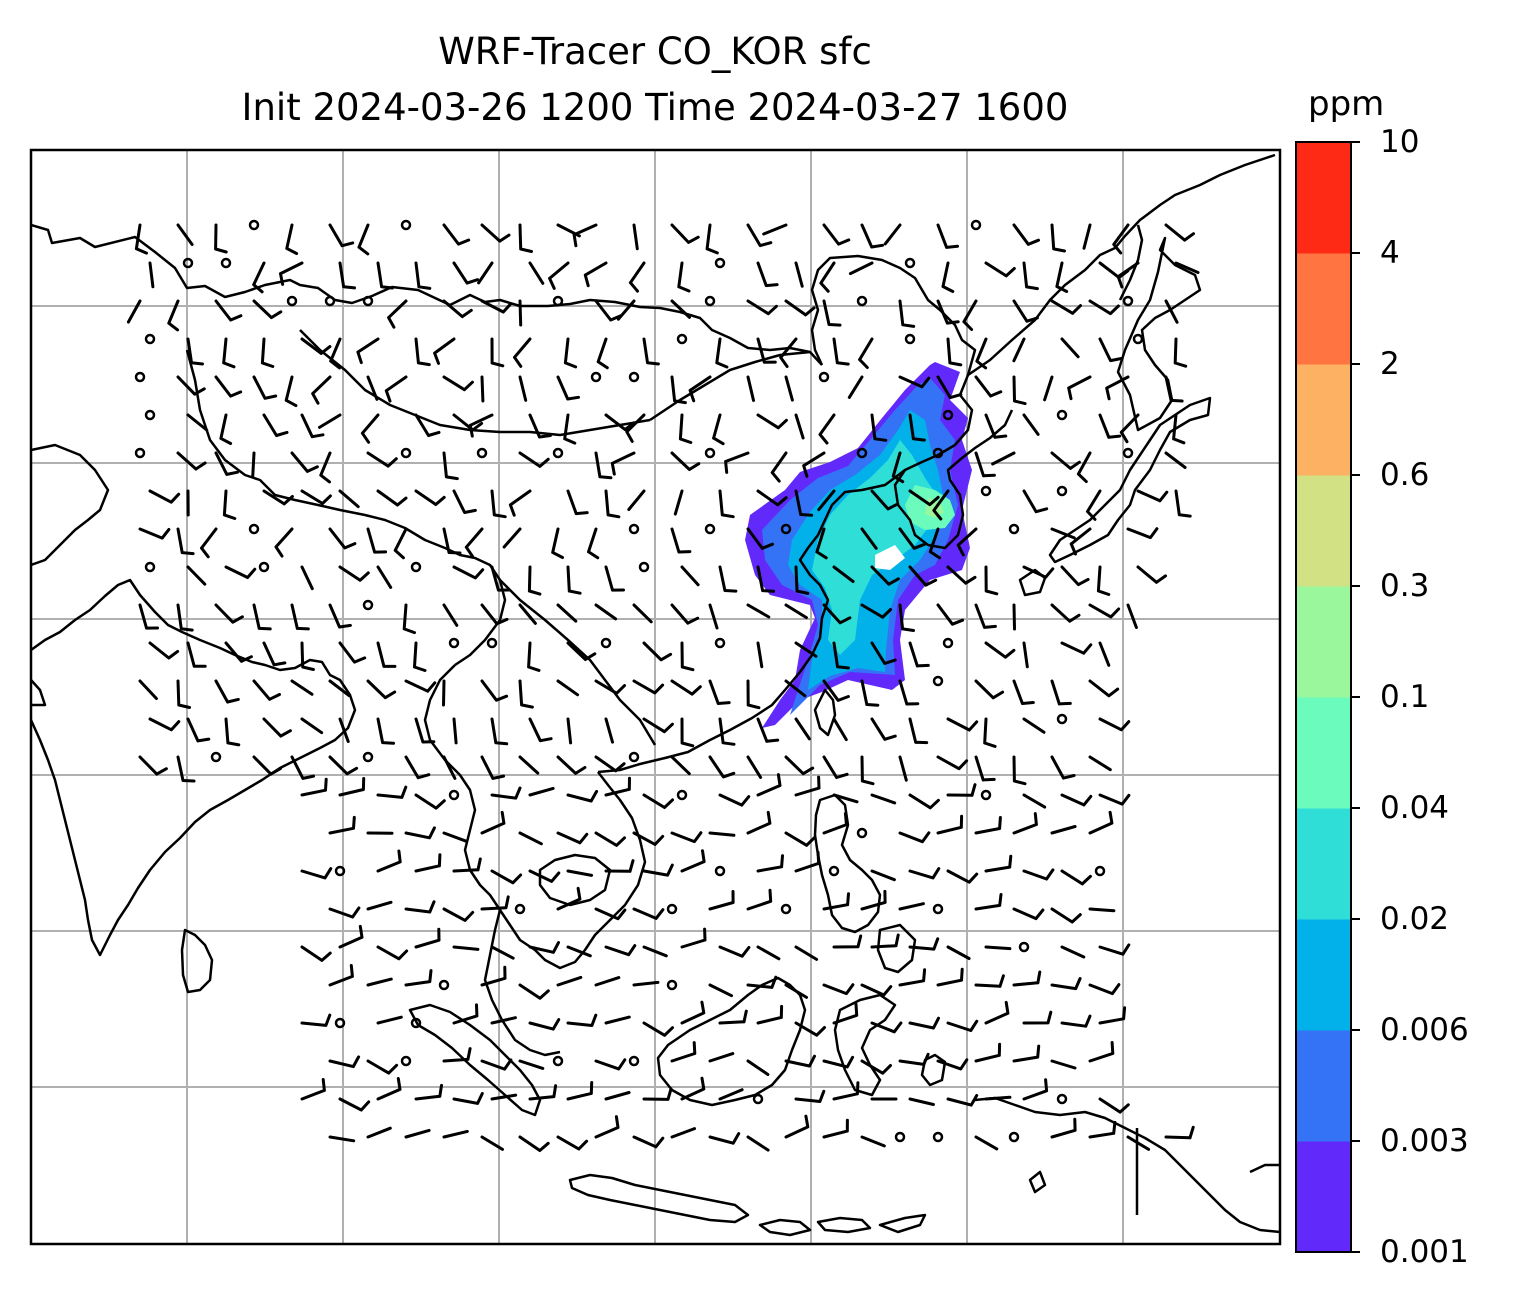  What do you see at coordinates (1390, 253) in the screenshot?
I see `colorbar-tick-label: 4` at bounding box center [1390, 253].